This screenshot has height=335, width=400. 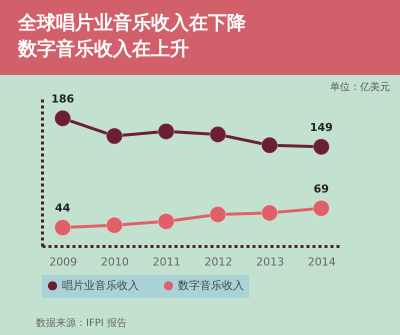 I want to click on data-label: 149, so click(x=321, y=127).